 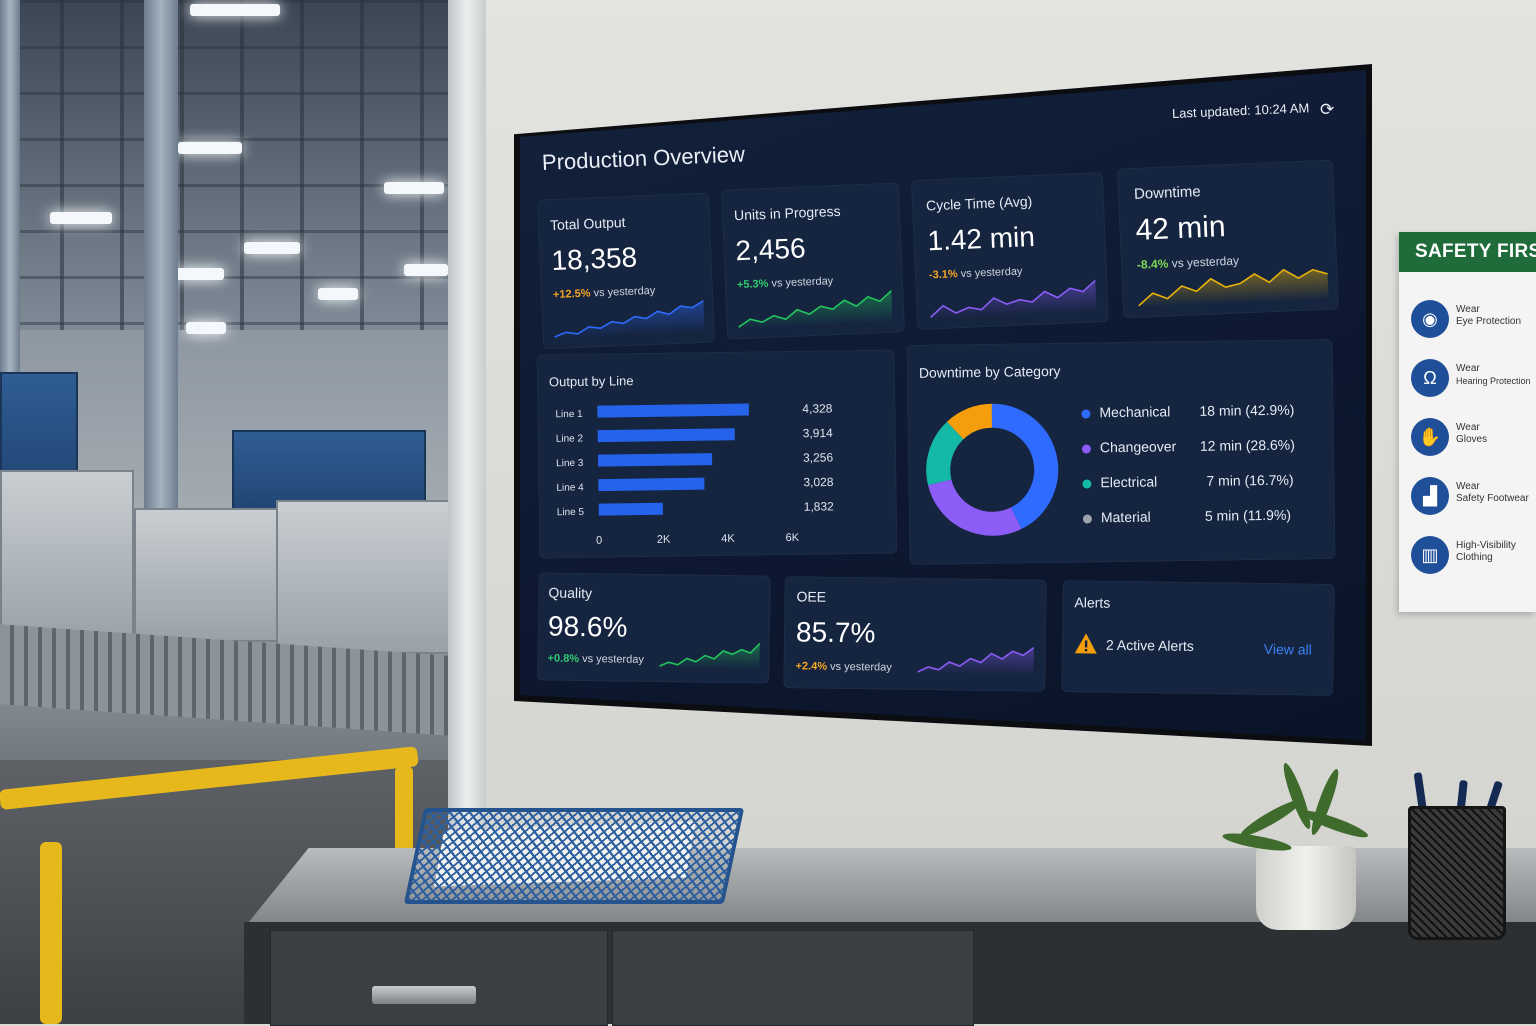 I want to click on ppe-line1: High-Visibility, so click(x=1486, y=545).